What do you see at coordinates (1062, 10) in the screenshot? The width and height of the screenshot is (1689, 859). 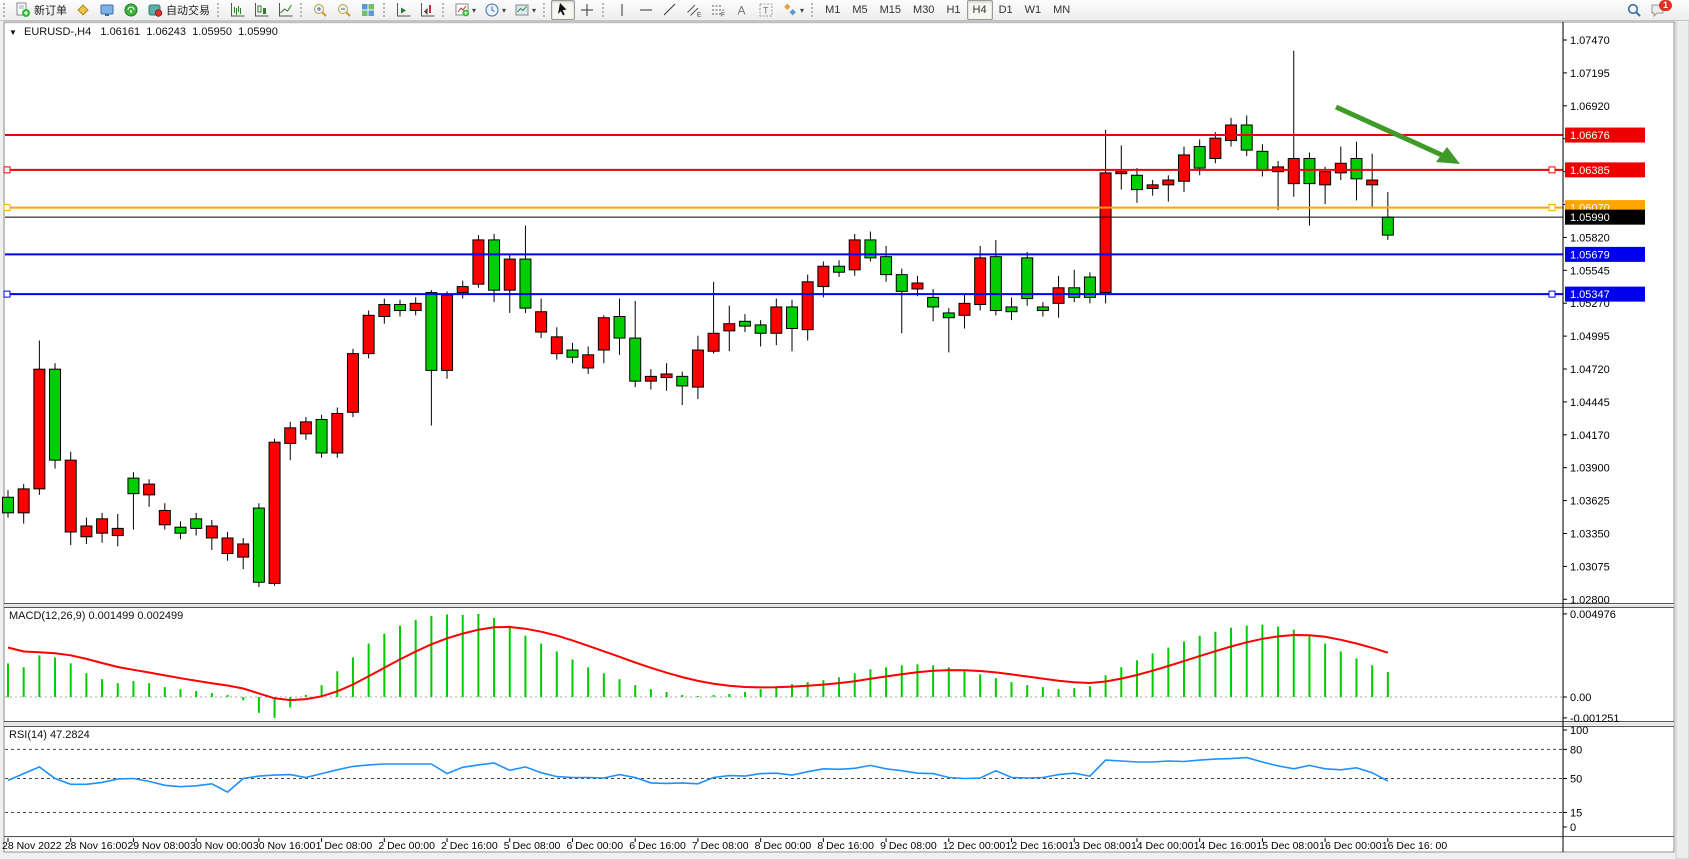 I see `timeframe-mn-button: MN` at bounding box center [1062, 10].